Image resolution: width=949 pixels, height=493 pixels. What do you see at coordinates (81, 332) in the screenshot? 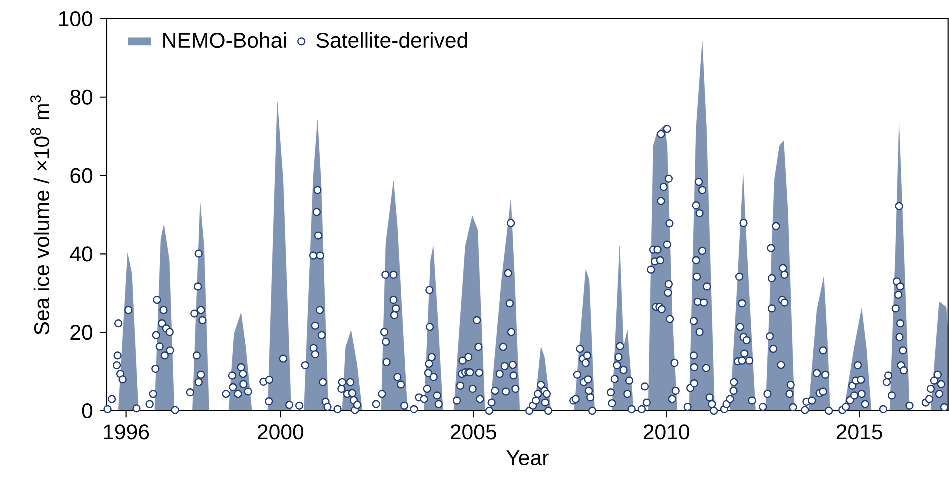
I see `y-tick-label: 20` at bounding box center [81, 332].